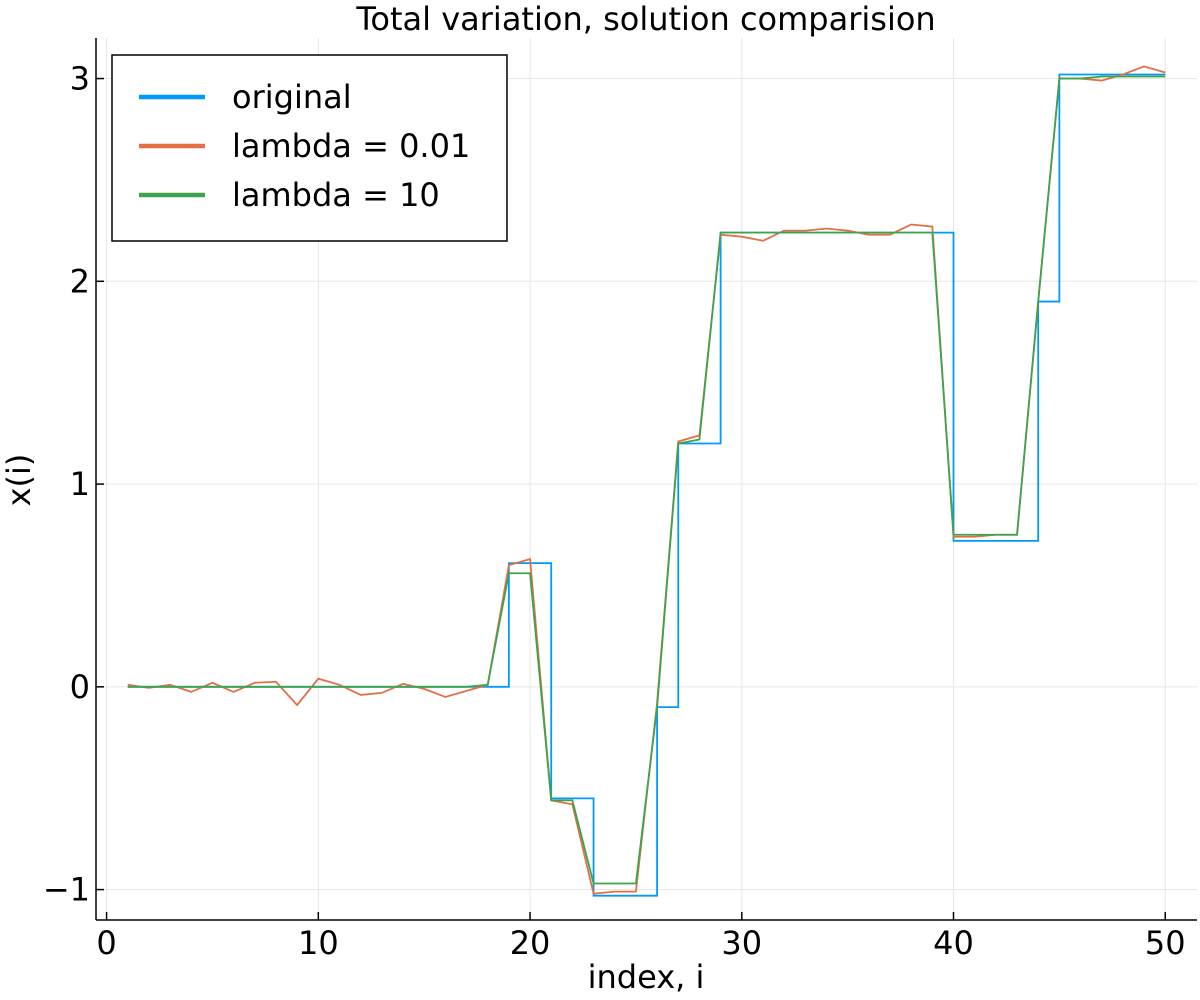 This screenshot has width=1200, height=1000. Describe the element at coordinates (646, 977) in the screenshot. I see `x-axis-label: index, i` at that location.